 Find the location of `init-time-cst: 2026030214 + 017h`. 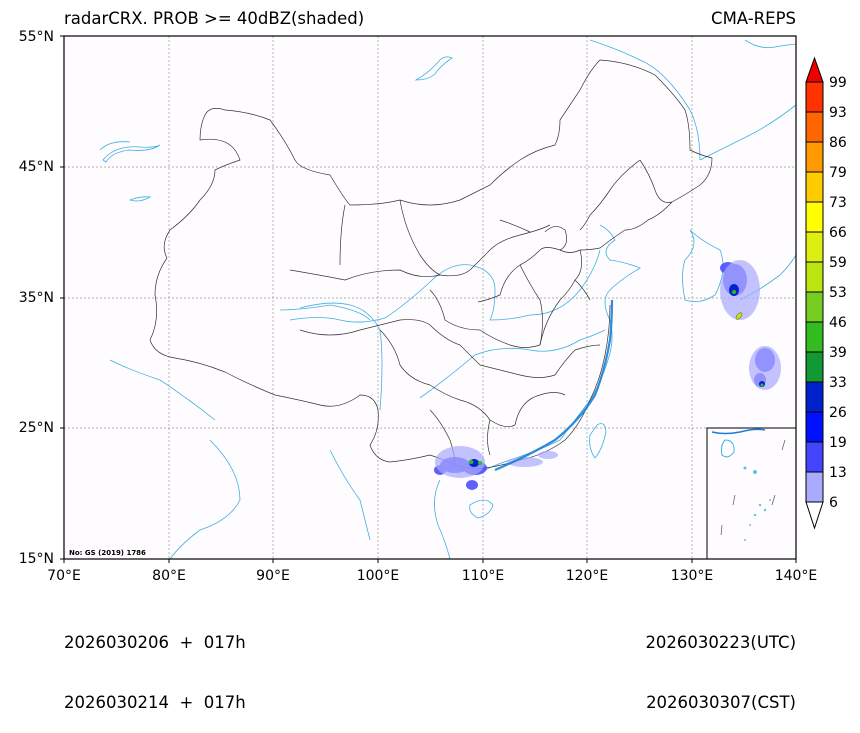

init-time-cst: 2026030214 + 017h is located at coordinates (155, 702).